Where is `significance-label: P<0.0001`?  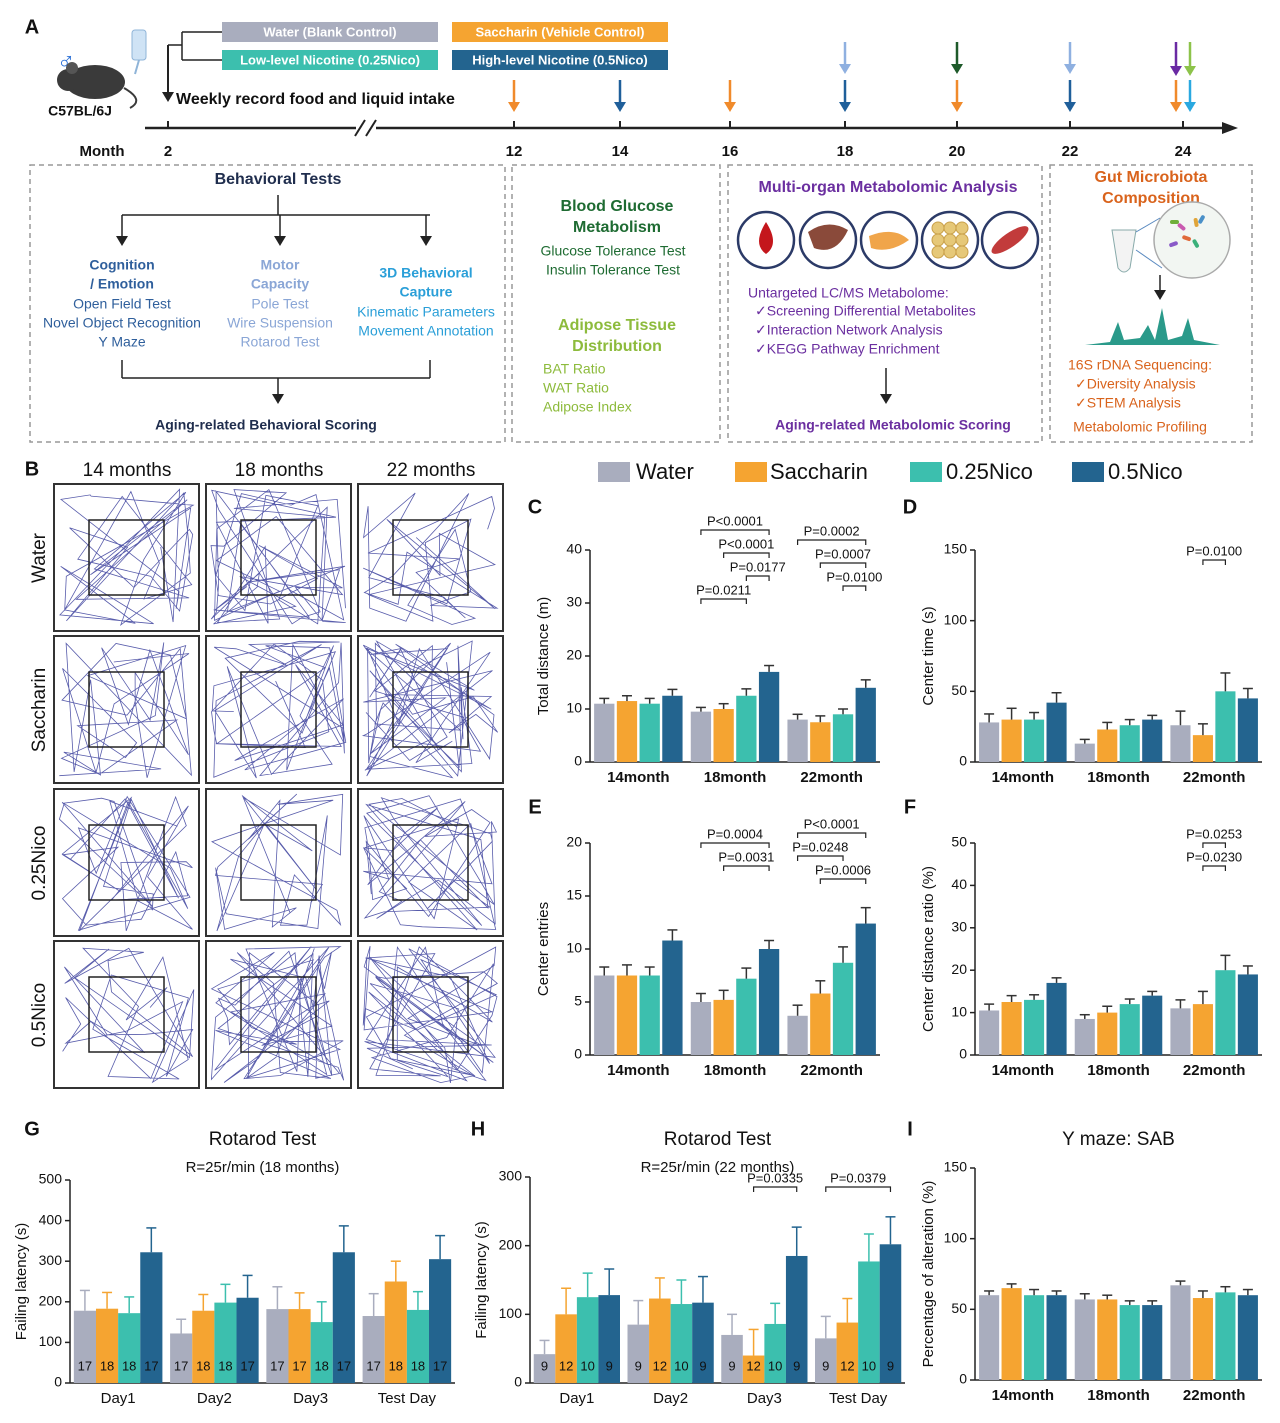
significance-label: P<0.0001 is located at coordinates (735, 520).